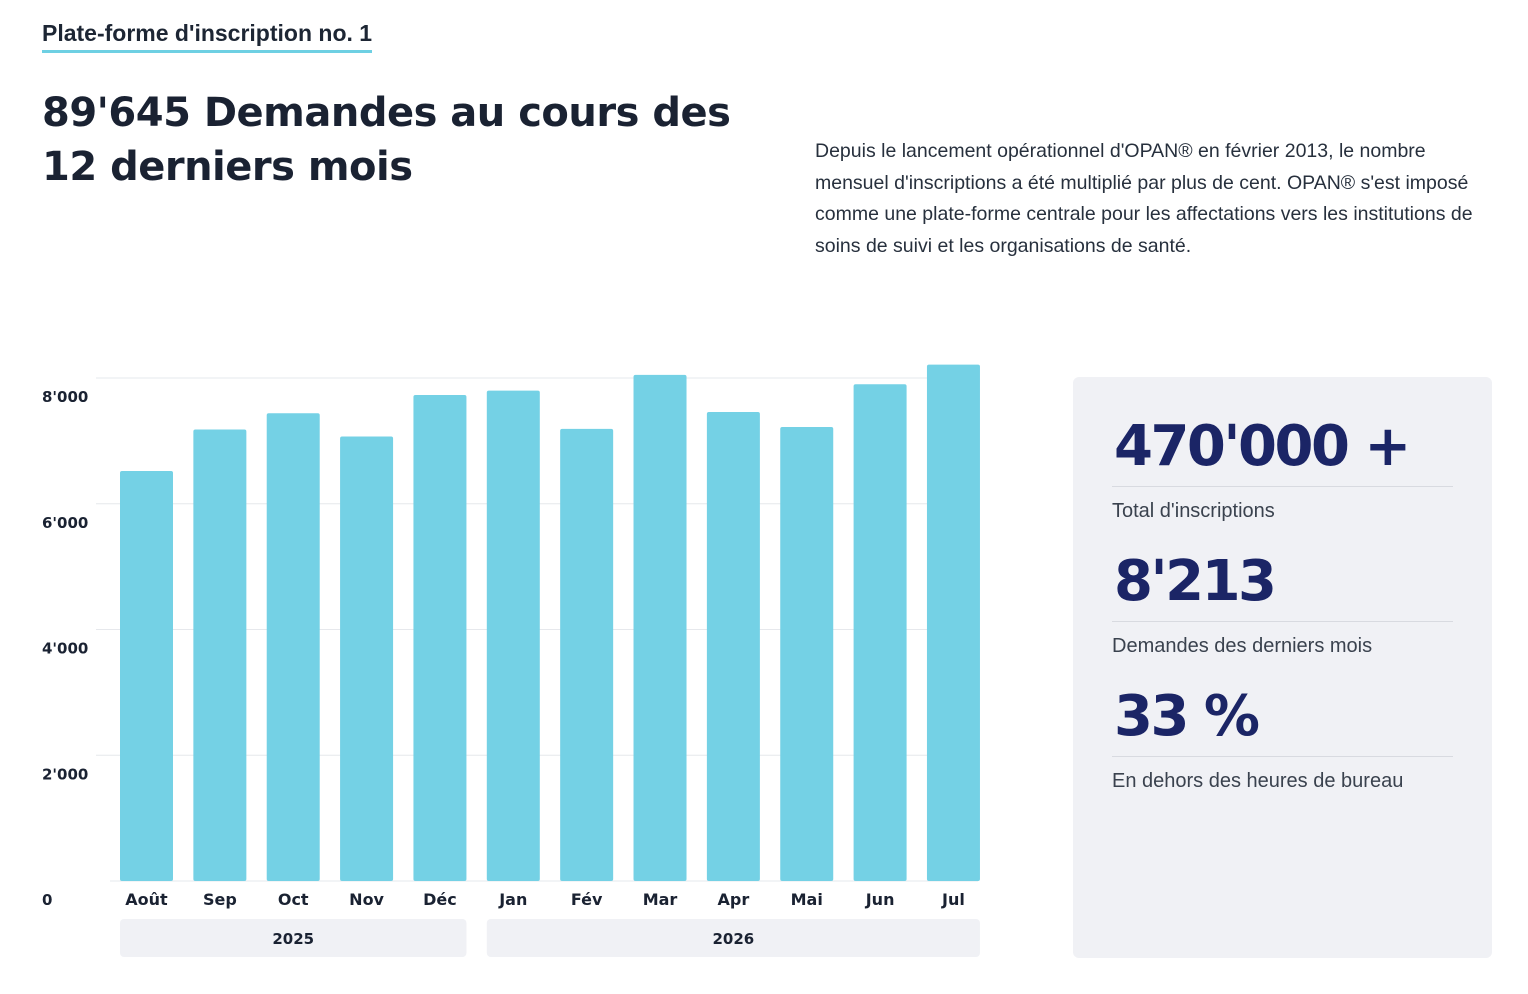  I want to click on x-tick-label: Déc, so click(440, 899).